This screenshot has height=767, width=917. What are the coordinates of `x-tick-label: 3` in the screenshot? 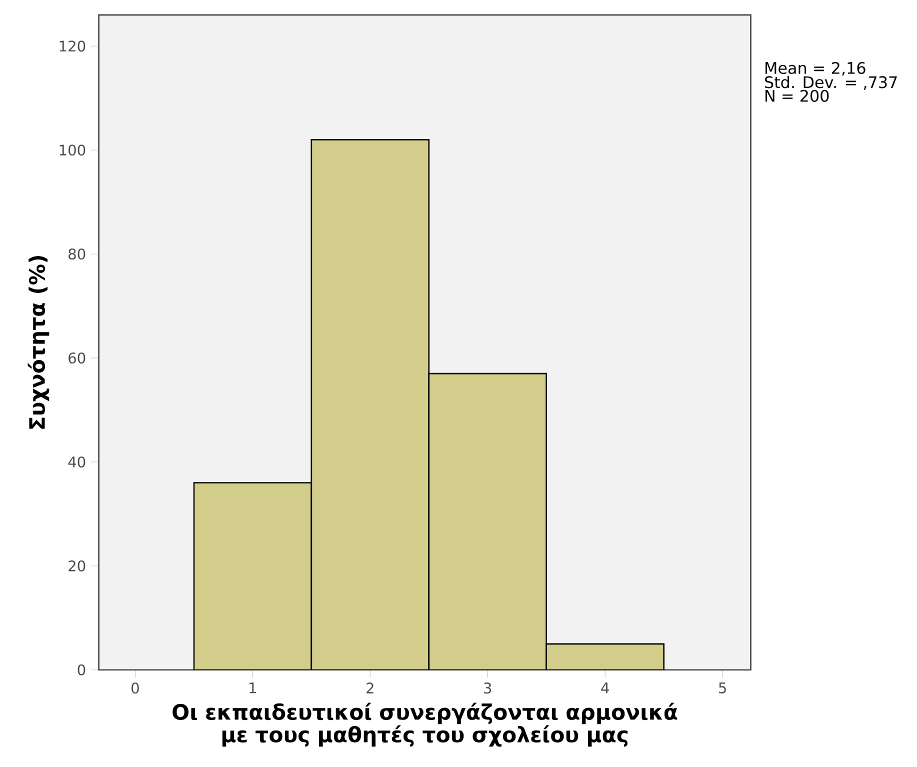 It's located at (488, 688).